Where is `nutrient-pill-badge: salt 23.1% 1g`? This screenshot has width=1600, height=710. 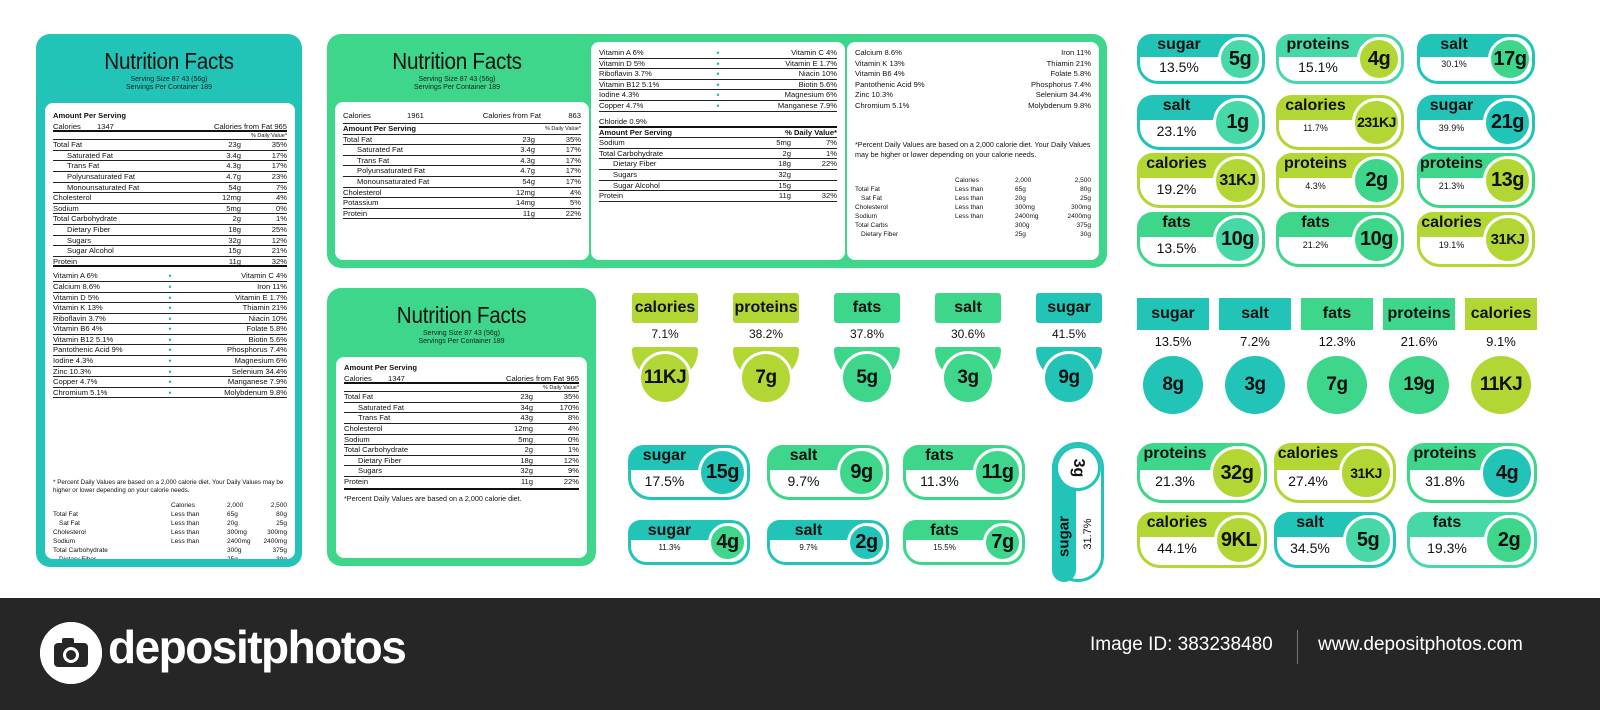 nutrient-pill-badge: salt 23.1% 1g is located at coordinates (1201, 122).